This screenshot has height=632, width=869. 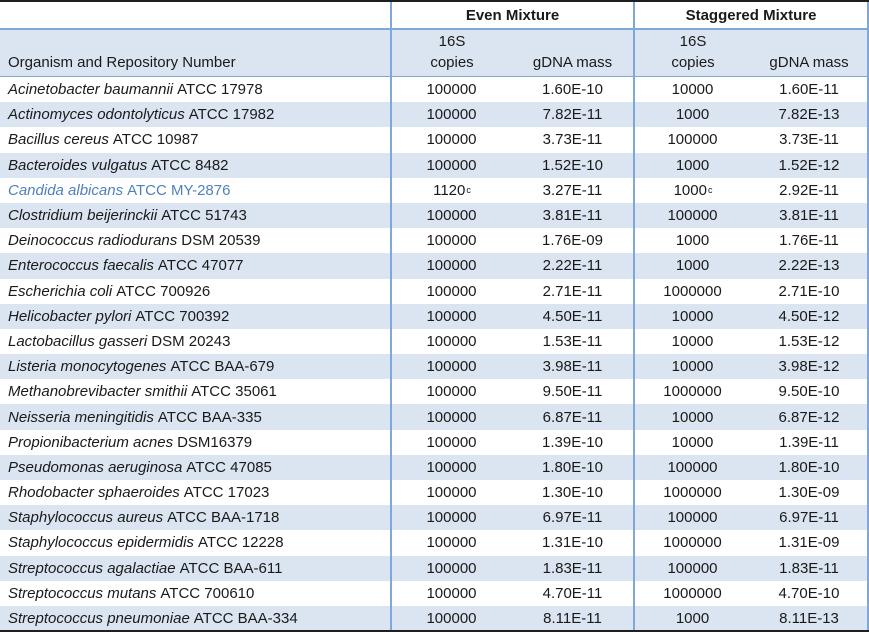 What do you see at coordinates (693, 41) in the screenshot?
I see `header-16s-label: 16S` at bounding box center [693, 41].